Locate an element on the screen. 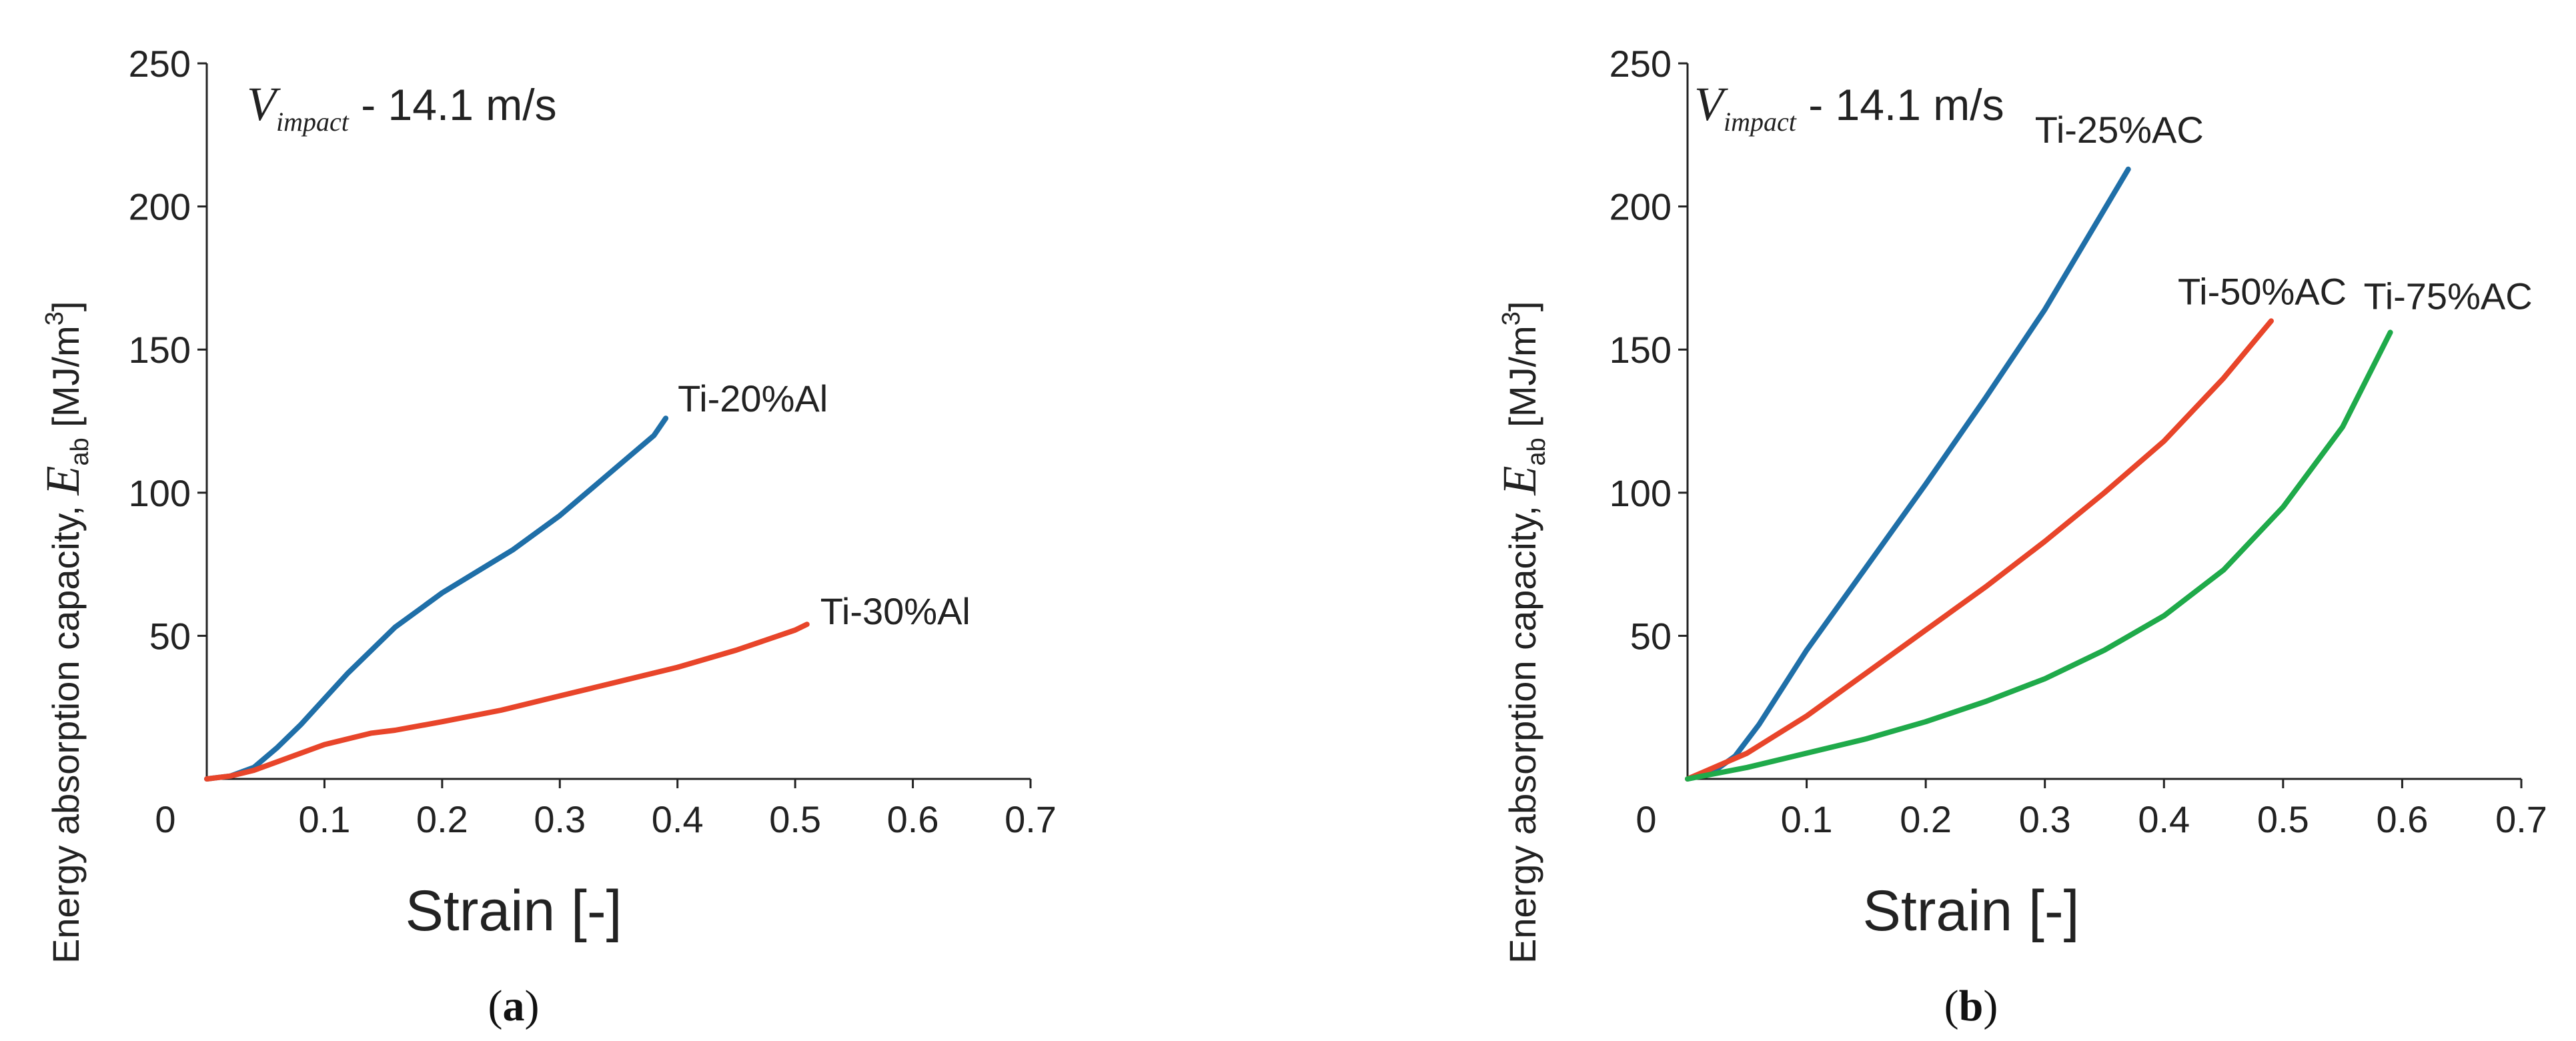 The width and height of the screenshot is (2576, 1041). series-label-ti-75-ac: Ti-75%AC is located at coordinates (2448, 296).